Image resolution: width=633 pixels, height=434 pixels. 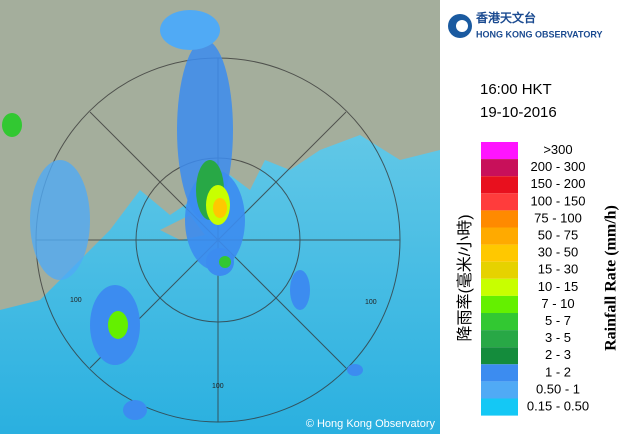 What do you see at coordinates (558, 286) in the screenshot?
I see `legend-label: 10 - 15` at bounding box center [558, 286].